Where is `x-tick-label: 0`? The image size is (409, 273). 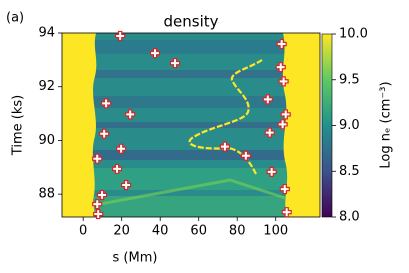 x-tick-label: 0 is located at coordinates (83, 231).